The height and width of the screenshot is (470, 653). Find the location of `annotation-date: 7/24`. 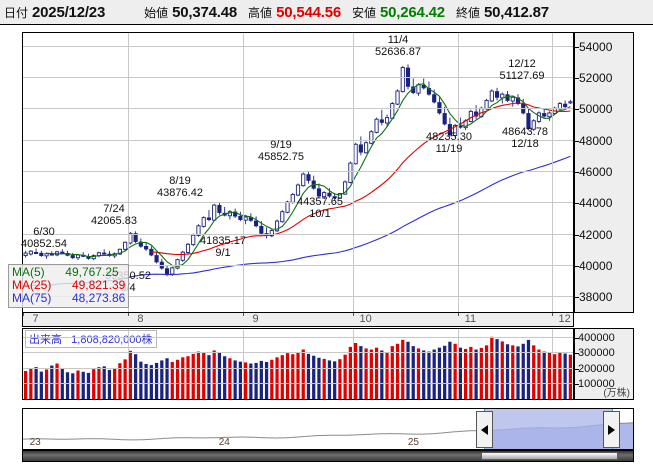

annotation-date: 7/24 is located at coordinates (114, 209).